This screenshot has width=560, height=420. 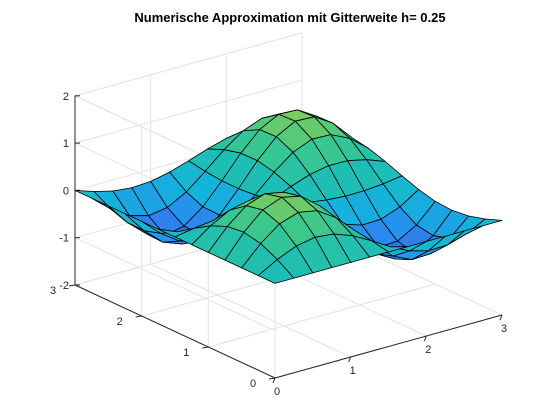 I want to click on y-tick-label: 1, so click(x=186, y=353).